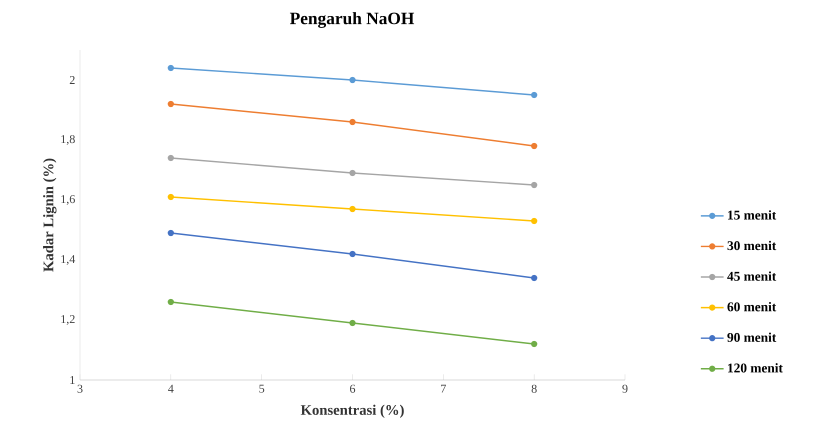 This screenshot has width=829, height=441. What do you see at coordinates (352, 411) in the screenshot?
I see `x-axis-title: Konsentrasi (%)` at bounding box center [352, 411].